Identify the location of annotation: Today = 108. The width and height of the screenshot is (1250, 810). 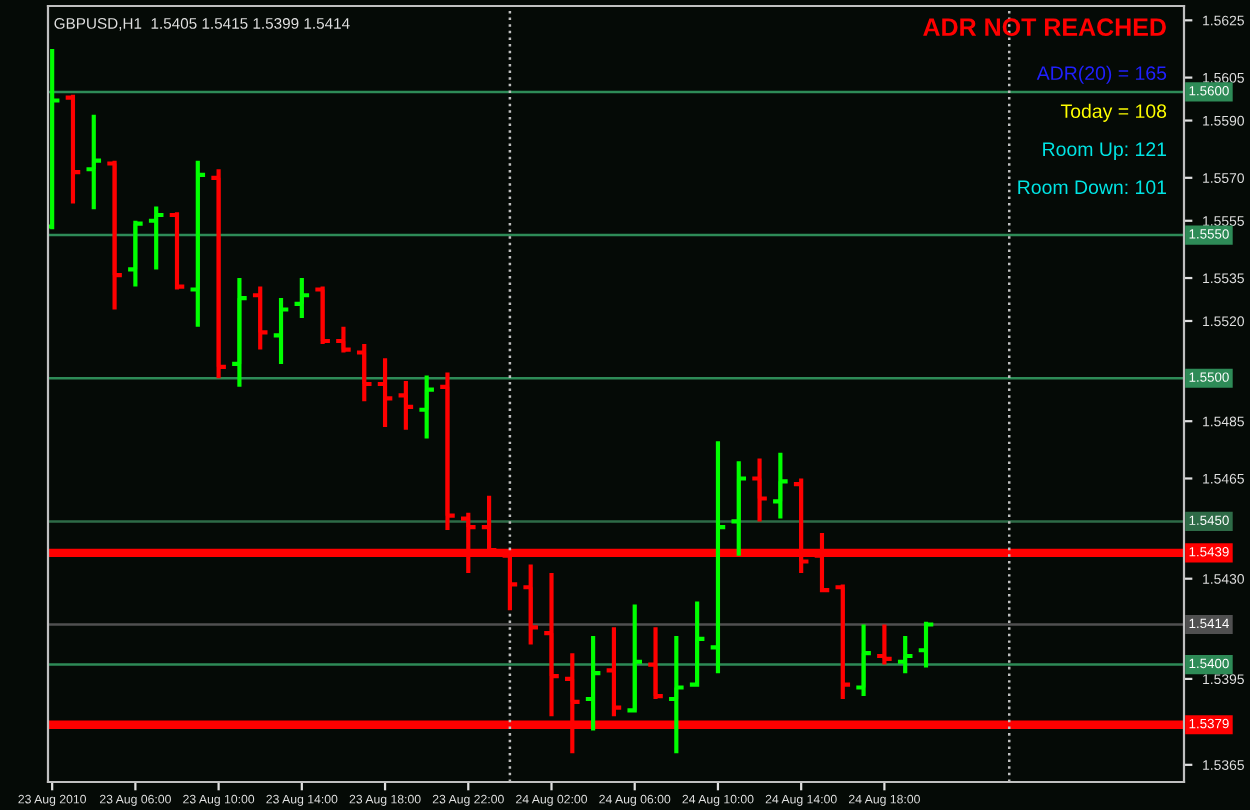
(1113, 112).